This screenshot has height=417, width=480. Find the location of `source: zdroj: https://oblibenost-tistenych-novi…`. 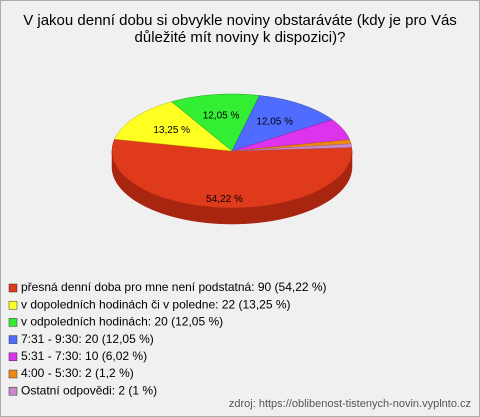

source: zdroj: https://oblibenost-tistenych-novi… is located at coordinates (349, 404).